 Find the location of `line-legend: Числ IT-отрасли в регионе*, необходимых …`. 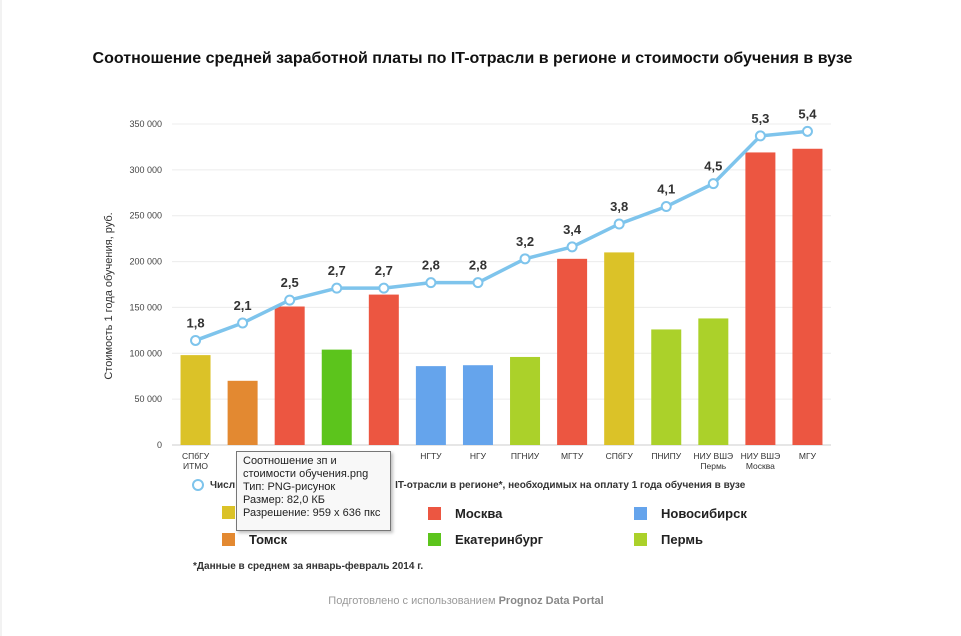

line-legend: Числ IT-отрасли в регионе*, необходимых … is located at coordinates (468, 485).